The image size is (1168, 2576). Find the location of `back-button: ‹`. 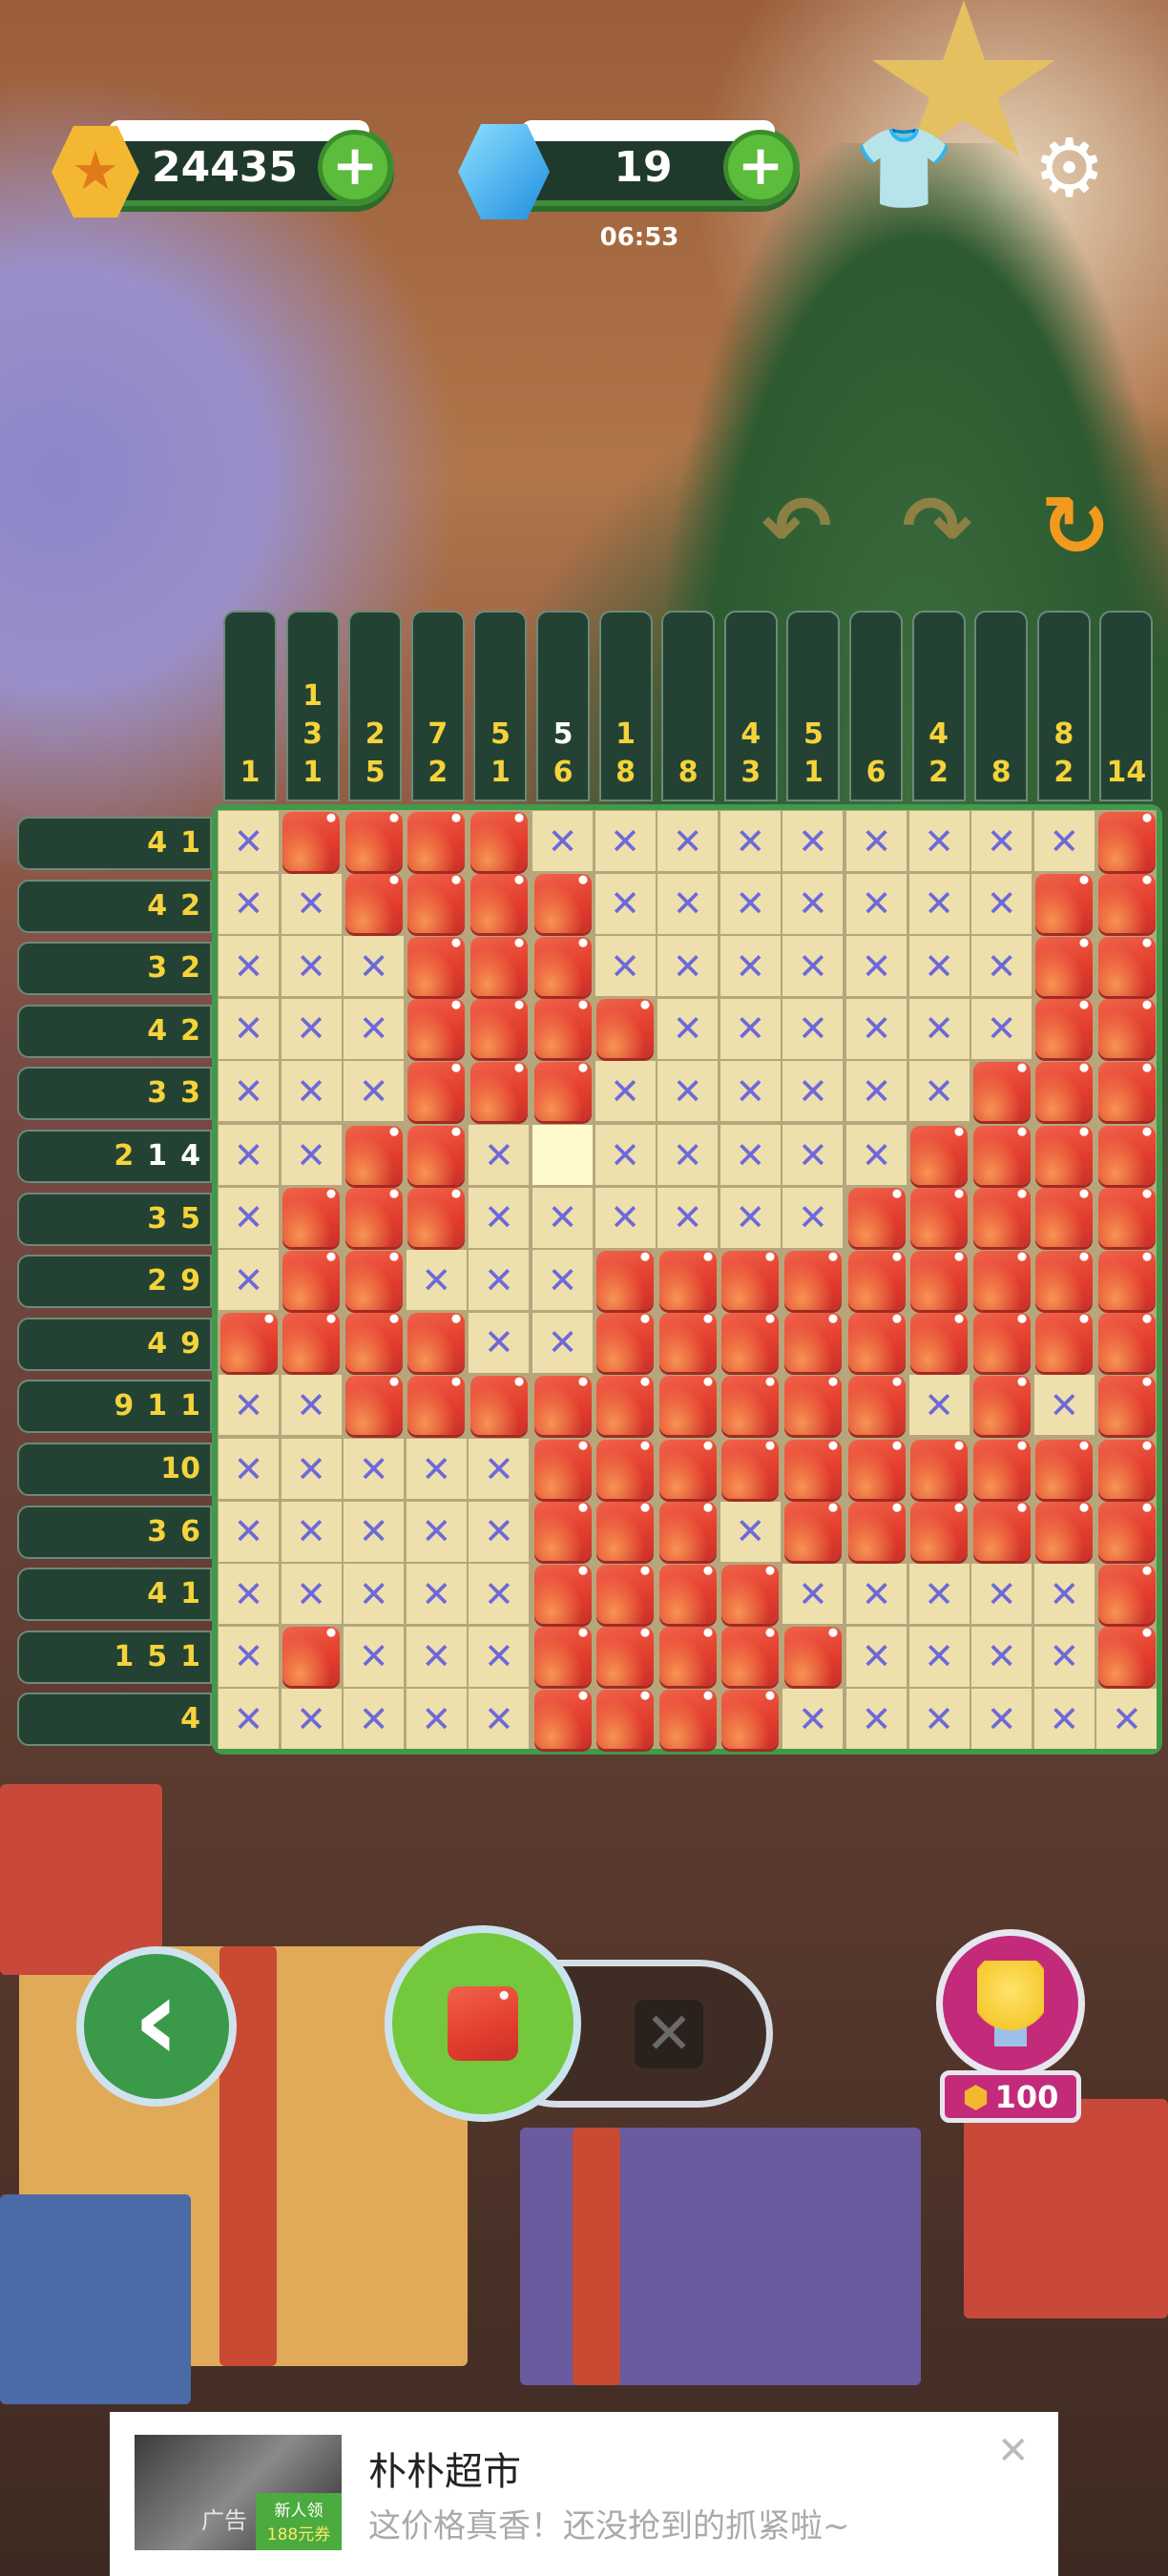

back-button: ‹ is located at coordinates (157, 2026).